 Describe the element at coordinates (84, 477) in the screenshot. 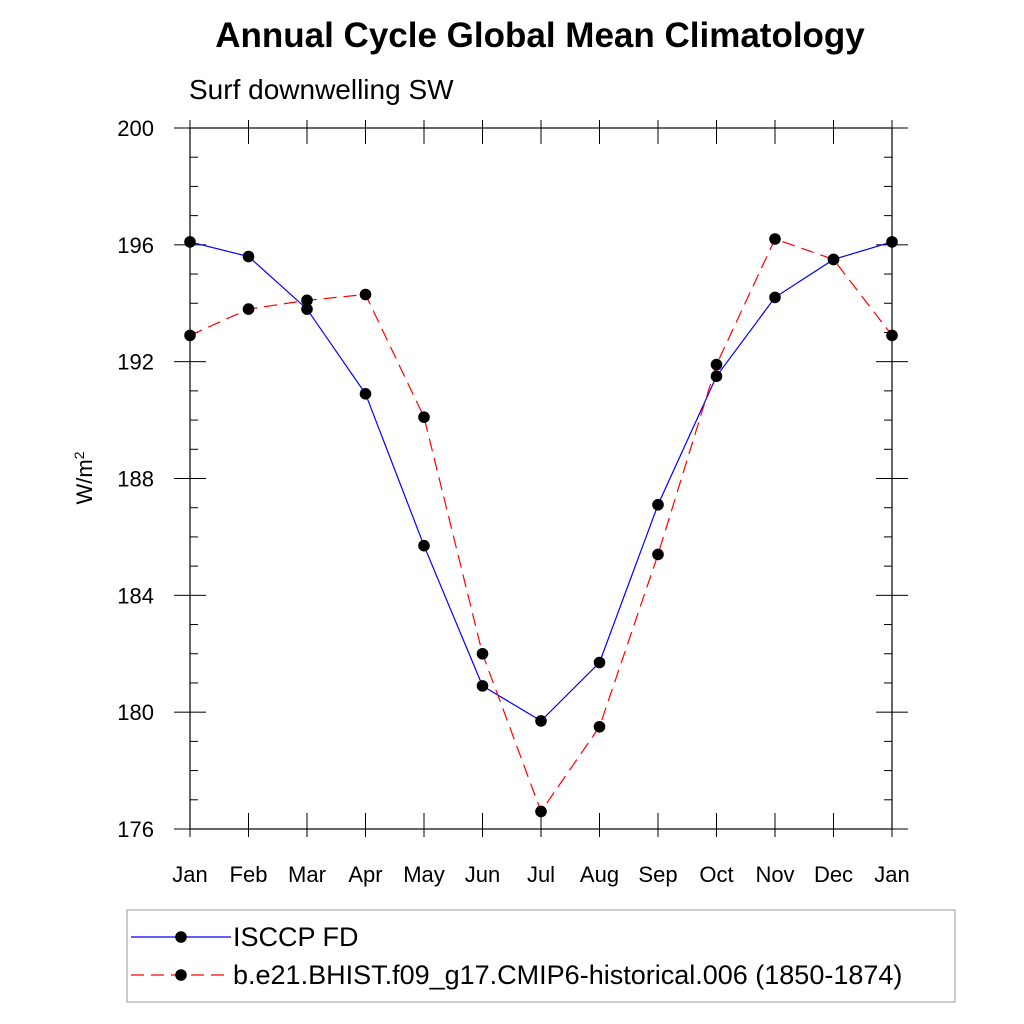

I see `y-axis-label: W/m2` at that location.